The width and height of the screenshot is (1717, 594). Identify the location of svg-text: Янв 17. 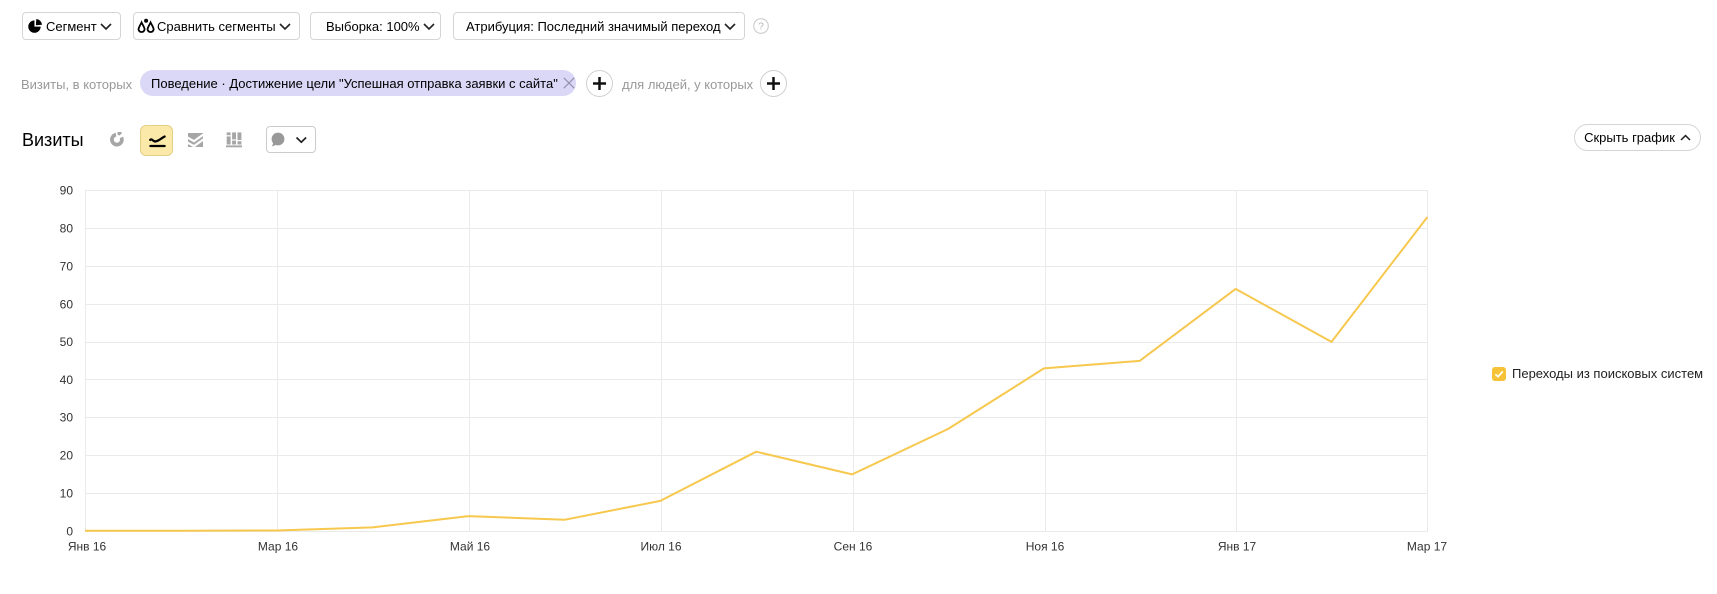
(1237, 547).